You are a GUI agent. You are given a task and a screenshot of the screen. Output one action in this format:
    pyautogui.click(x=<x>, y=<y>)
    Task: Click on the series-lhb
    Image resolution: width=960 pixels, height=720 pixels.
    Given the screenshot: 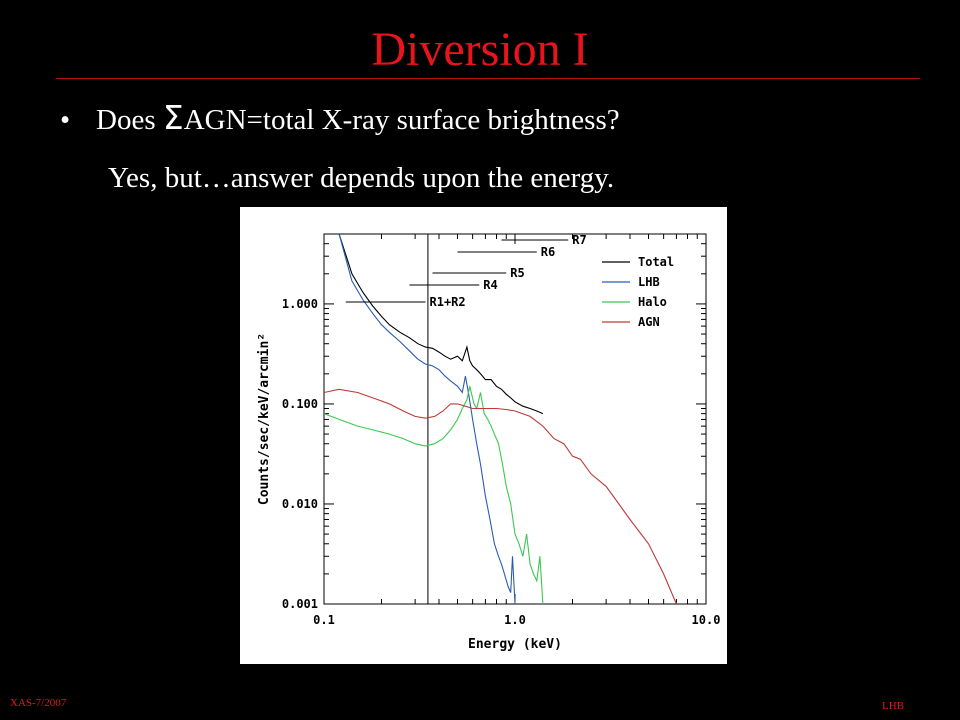 What is the action you would take?
    pyautogui.click(x=427, y=419)
    